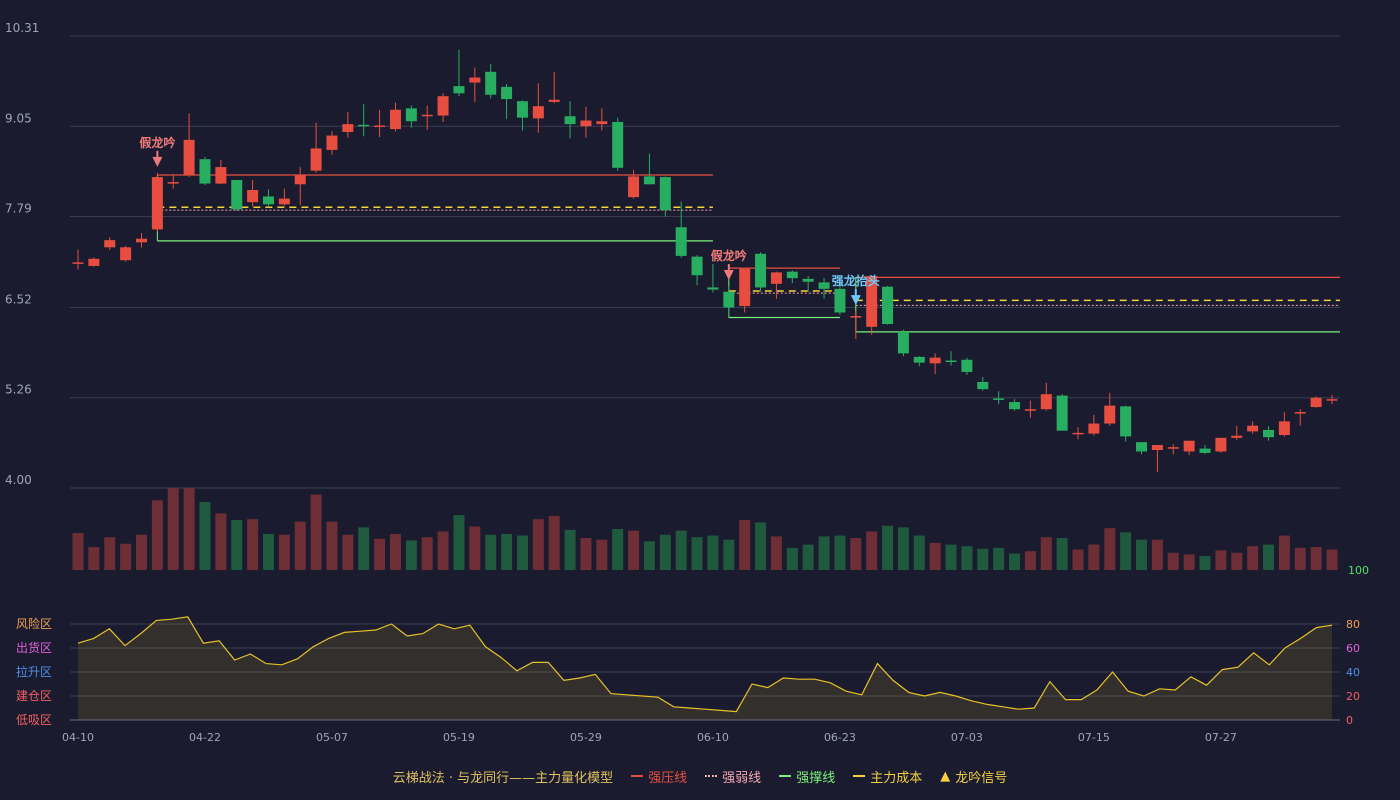  I want to click on legend-signal: ▲ 龙吟信号, so click(974, 777).